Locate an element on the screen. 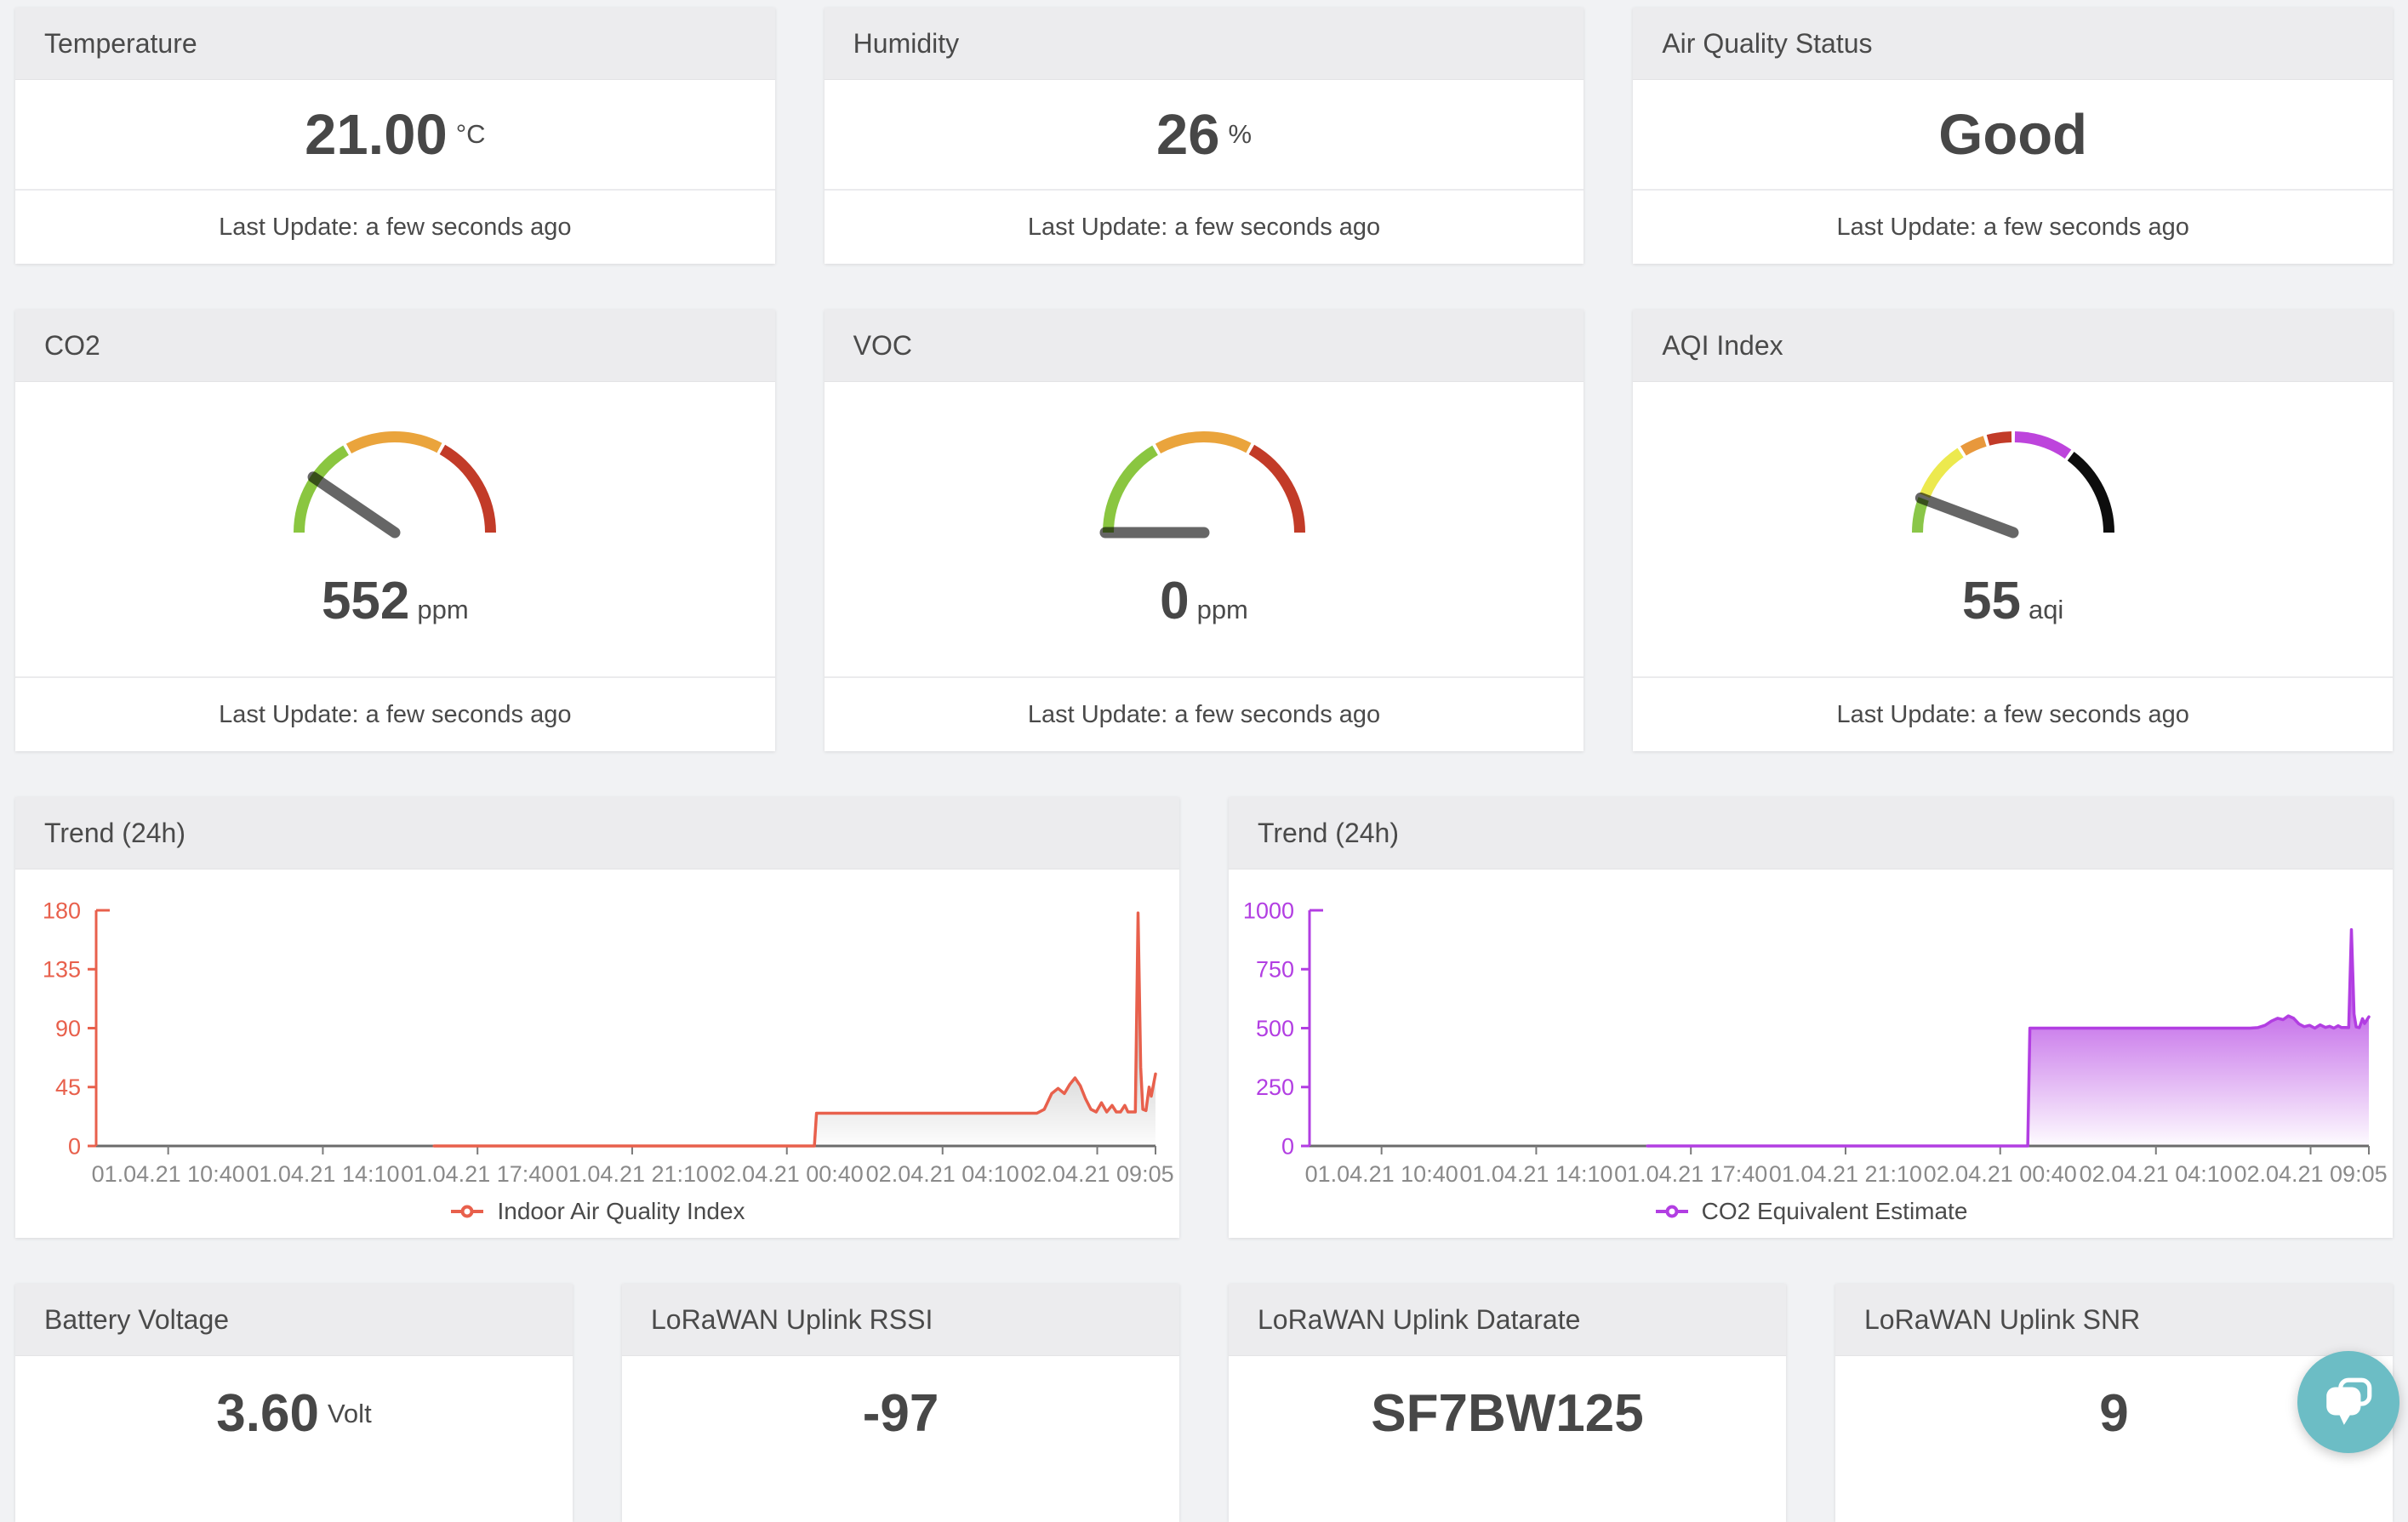  humidity-last-update: Last Update: a few seconds ago is located at coordinates (1204, 226).